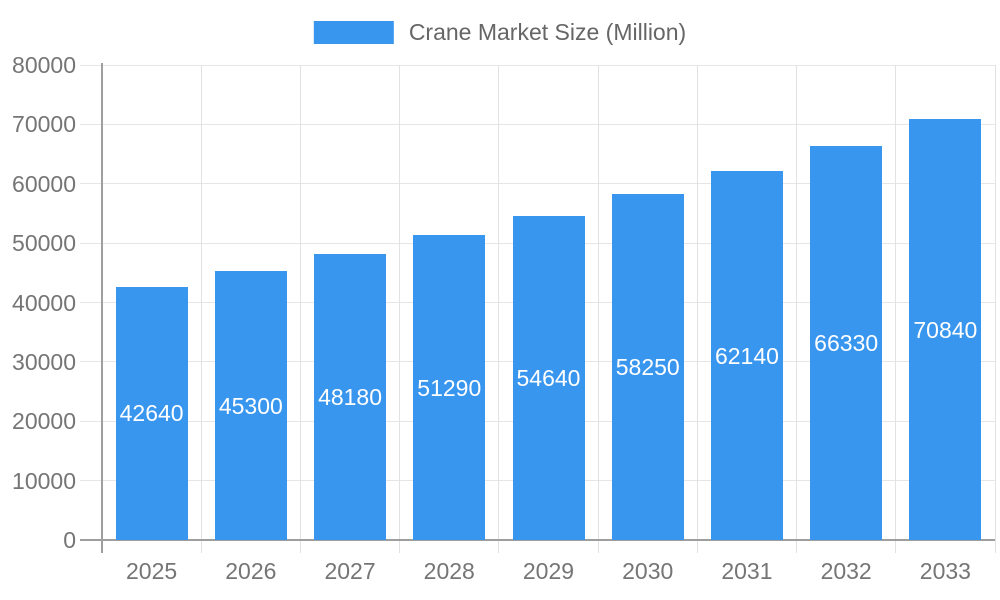  I want to click on bar-value-label: 54640, so click(548, 377).